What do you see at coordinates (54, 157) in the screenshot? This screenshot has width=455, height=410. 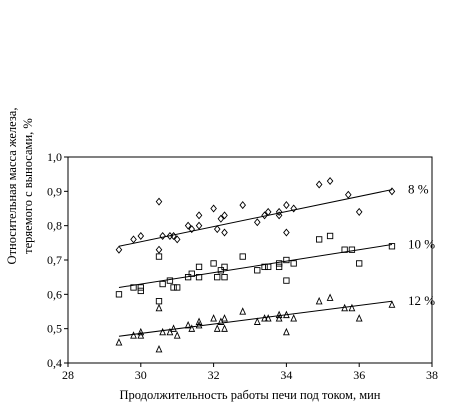 I see `y-tick-label: 1,0` at bounding box center [54, 157].